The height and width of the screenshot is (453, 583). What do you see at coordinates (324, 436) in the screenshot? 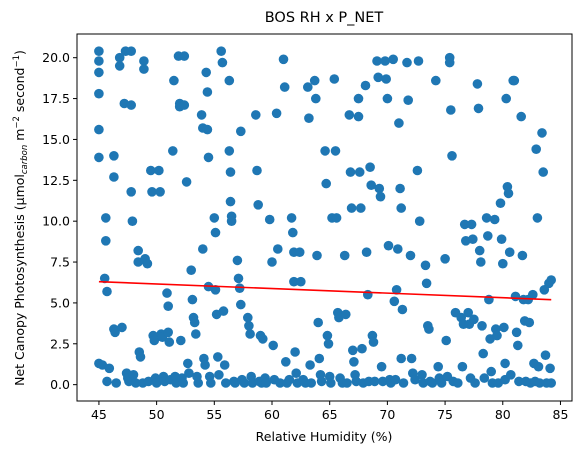
I see `x-axis-label: Relative Humidity (%)` at bounding box center [324, 436].